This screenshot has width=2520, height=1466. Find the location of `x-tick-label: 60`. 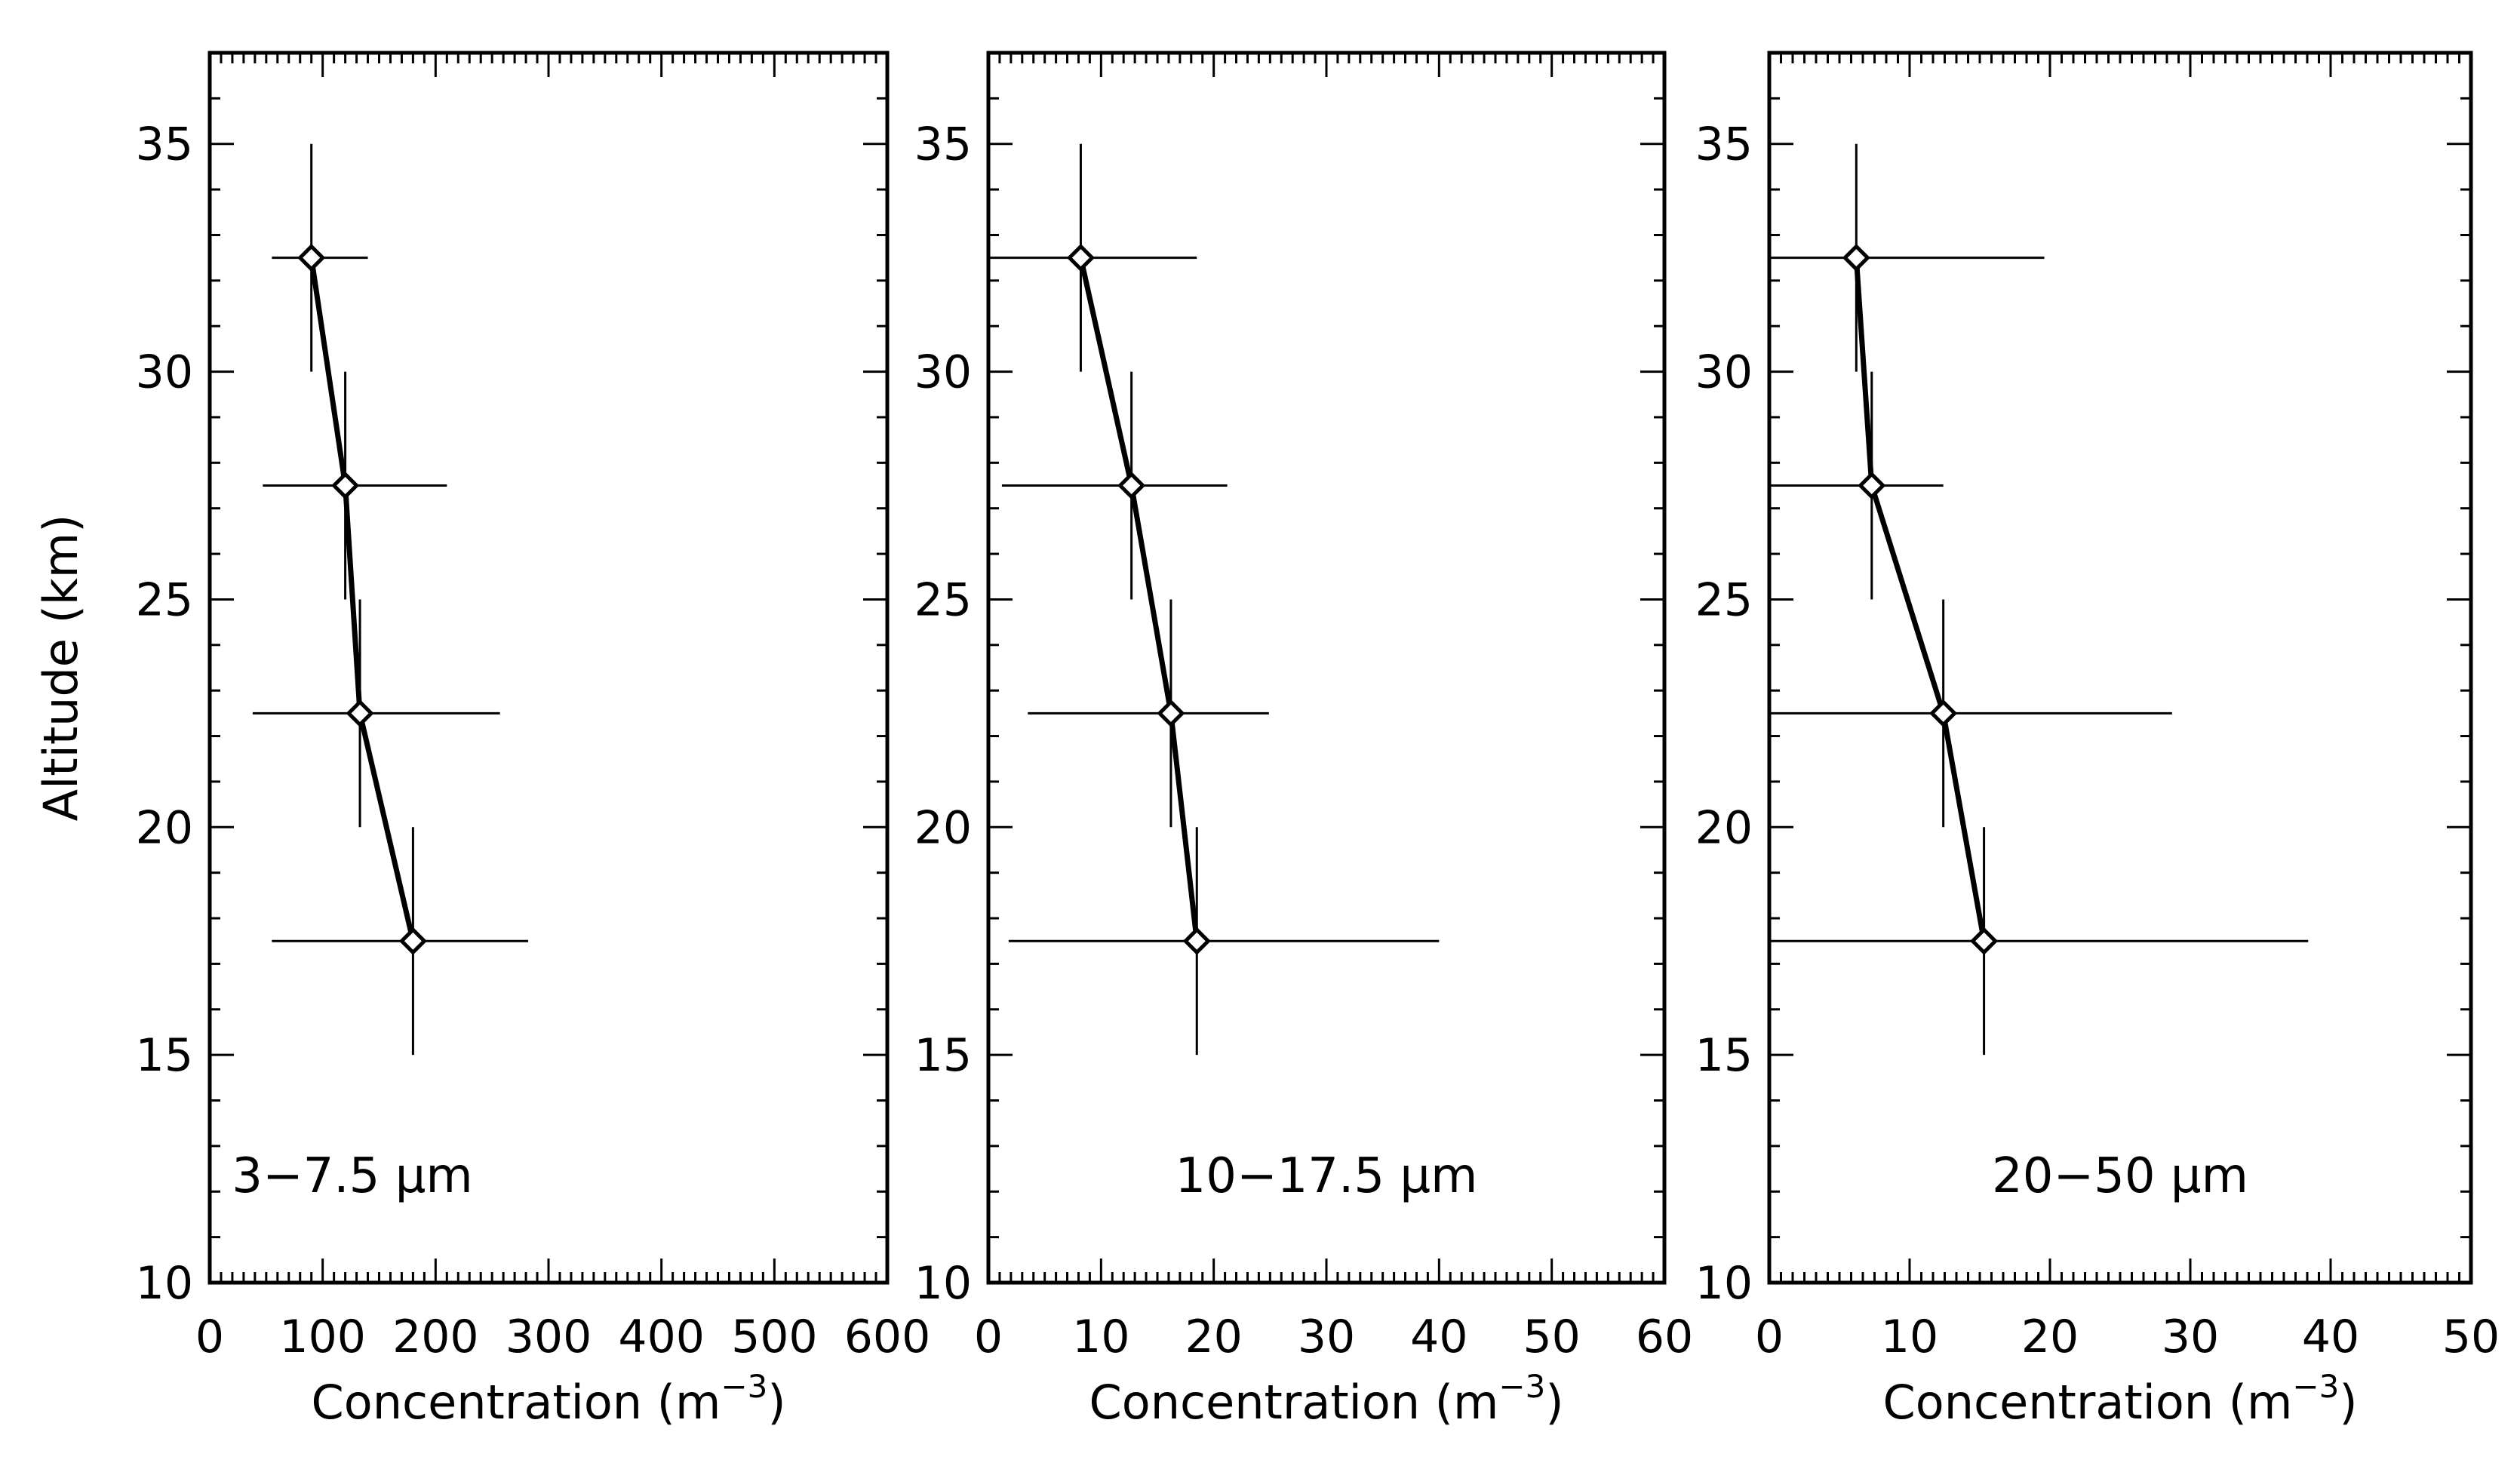

x-tick-label: 60 is located at coordinates (1664, 1337).